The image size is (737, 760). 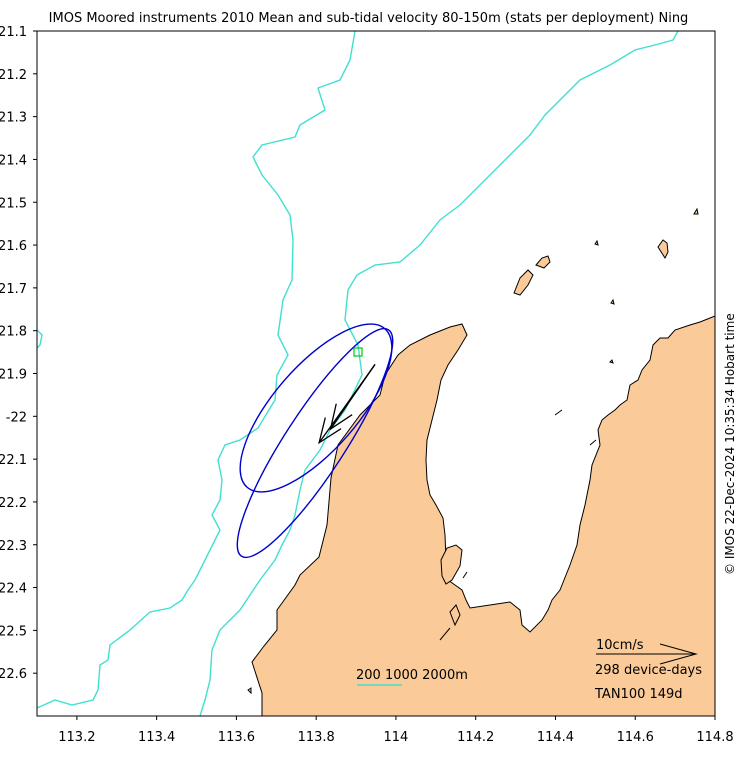 I want to click on vector-shaft, so click(x=352, y=397).